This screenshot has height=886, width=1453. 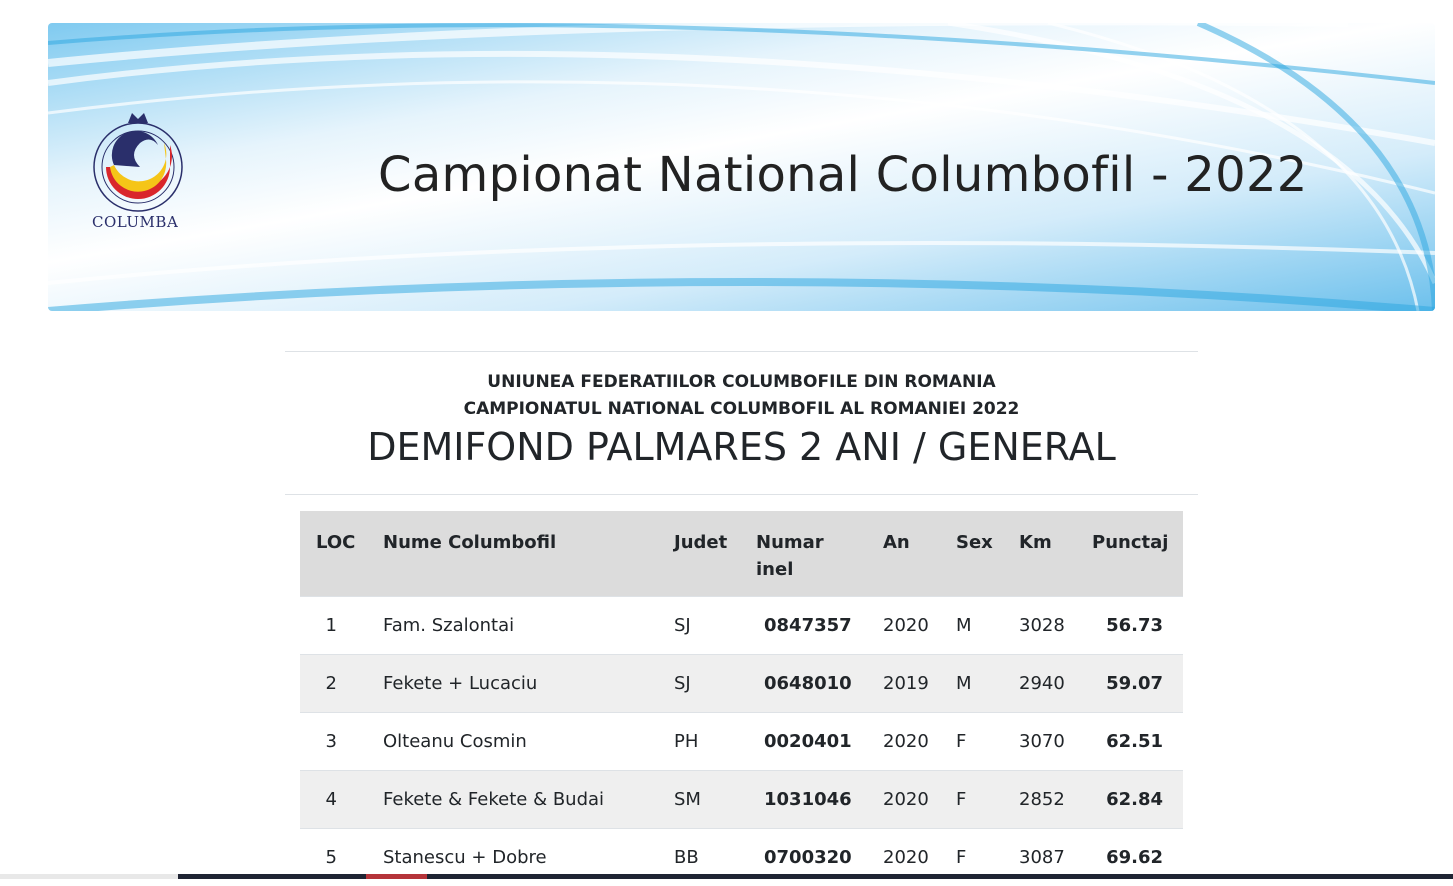 I want to click on cell-name: Fekete & Fekete & Budai, so click(x=494, y=799).